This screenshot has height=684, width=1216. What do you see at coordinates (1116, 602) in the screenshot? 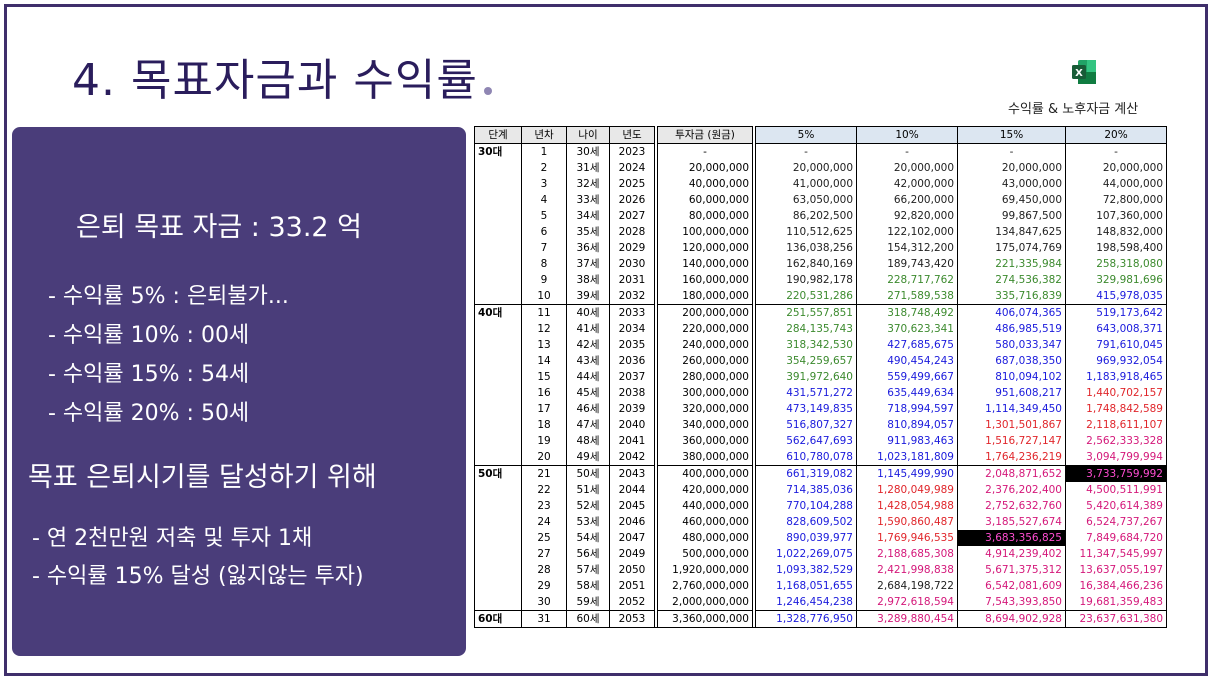
I see `value-cell-20: 19,681,359,483` at bounding box center [1116, 602].